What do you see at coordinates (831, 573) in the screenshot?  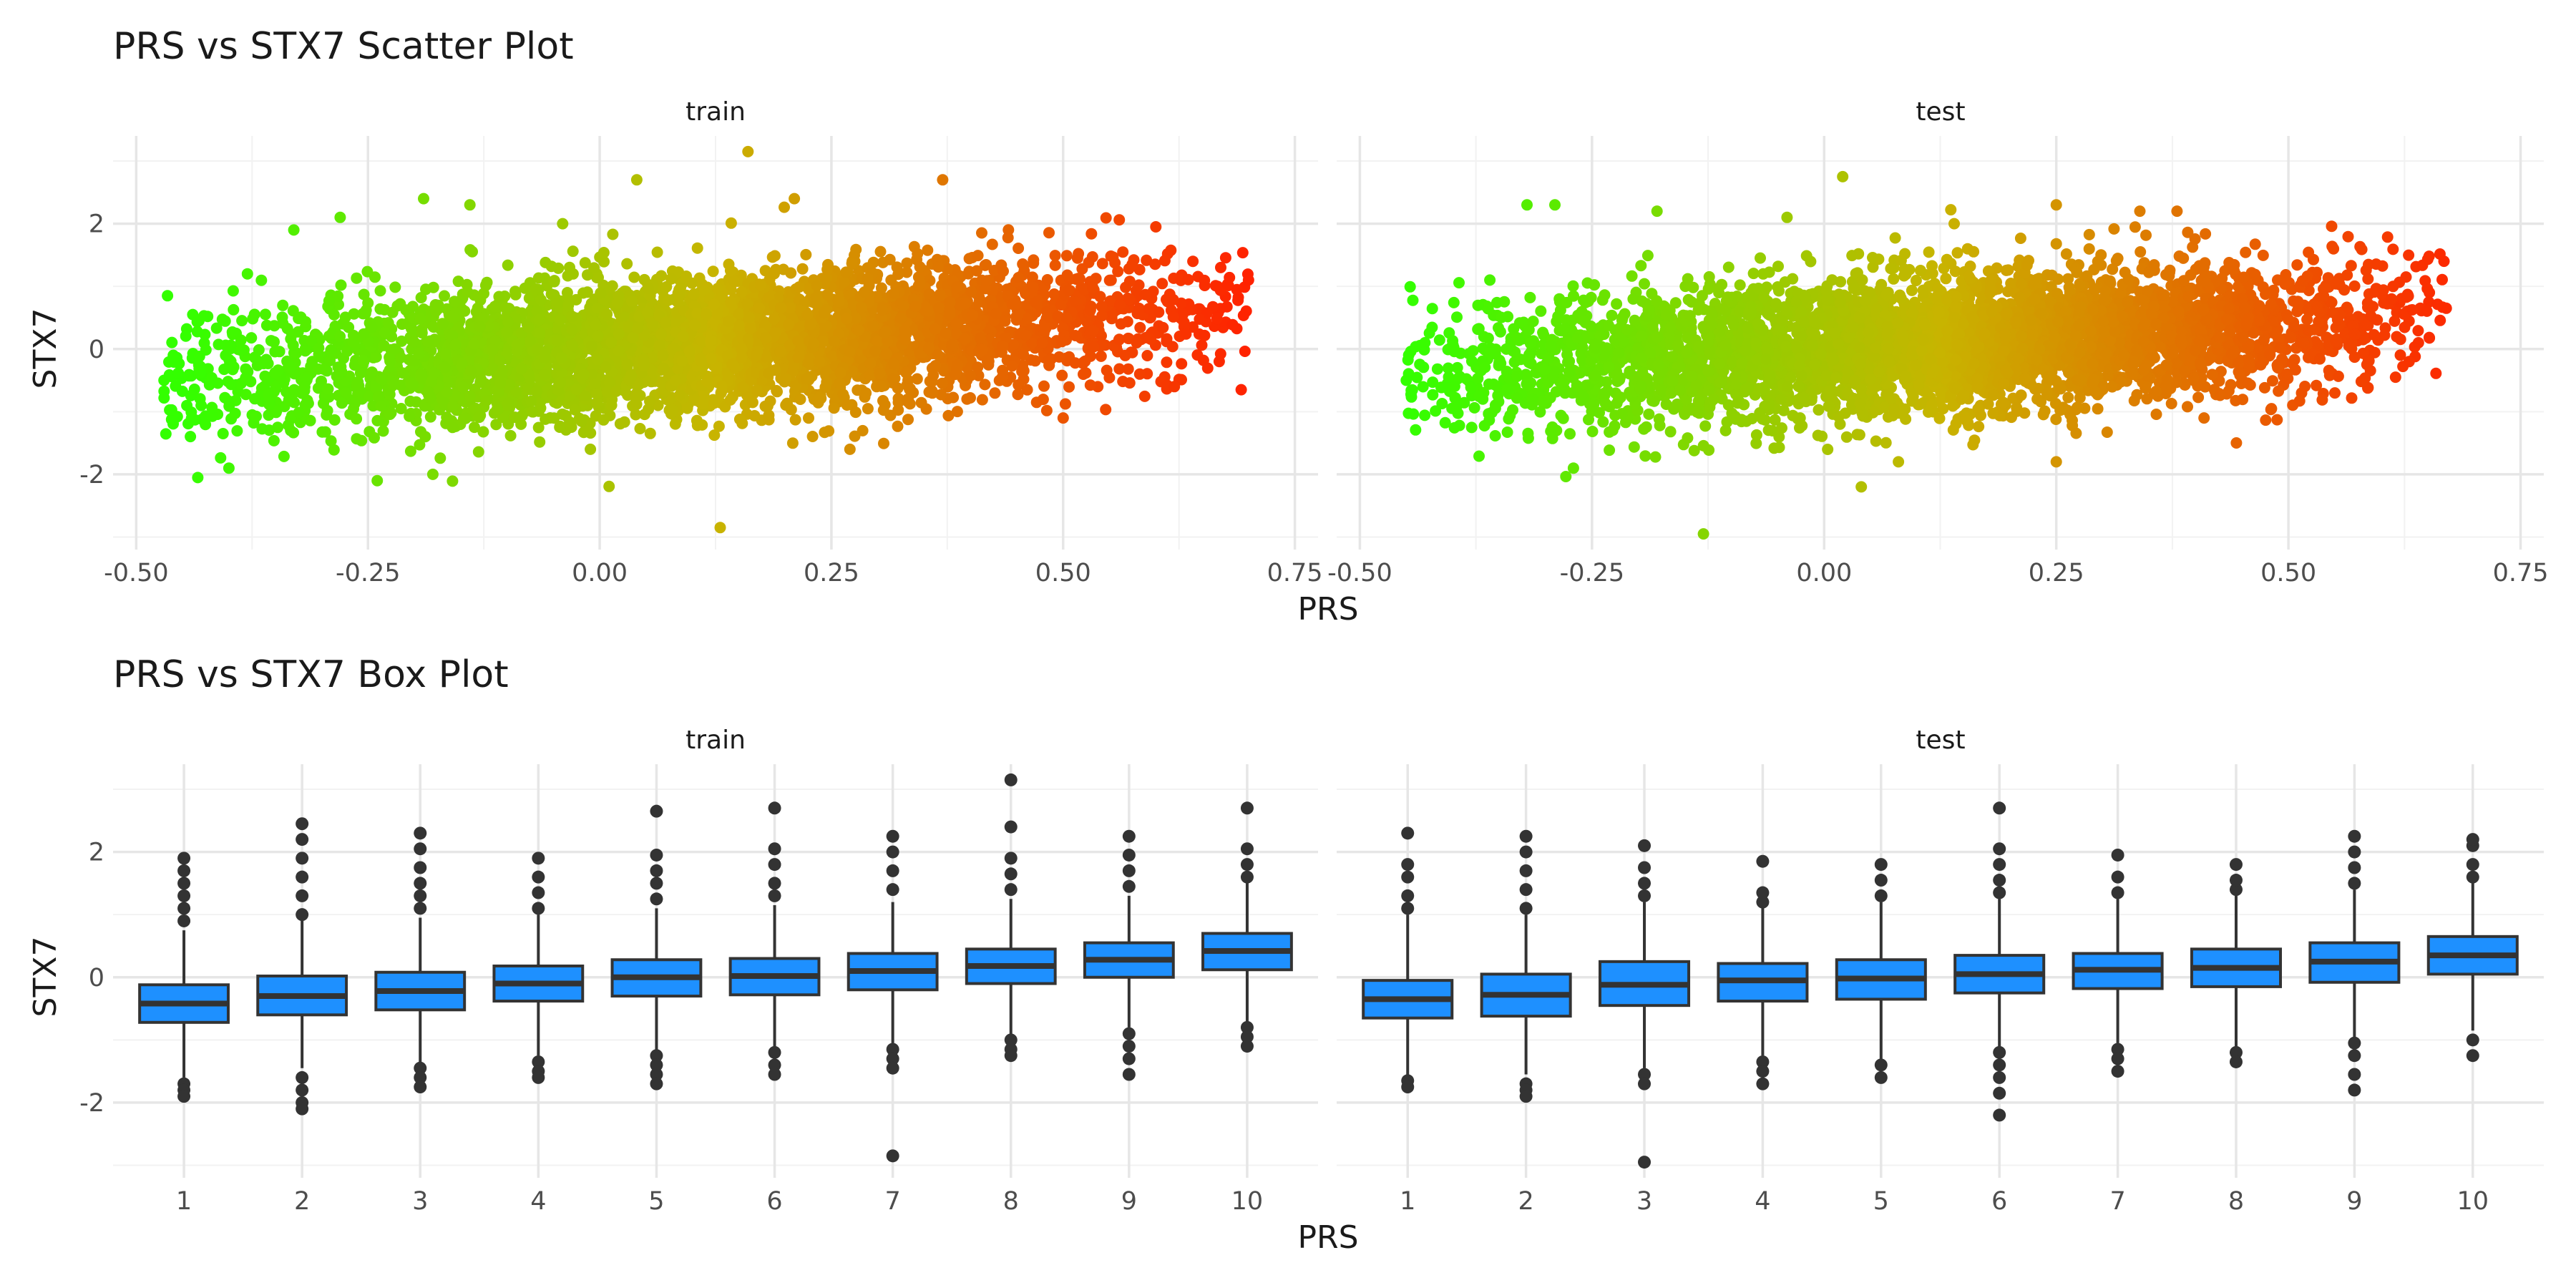 I see `x-tick-label: 0.25` at bounding box center [831, 573].